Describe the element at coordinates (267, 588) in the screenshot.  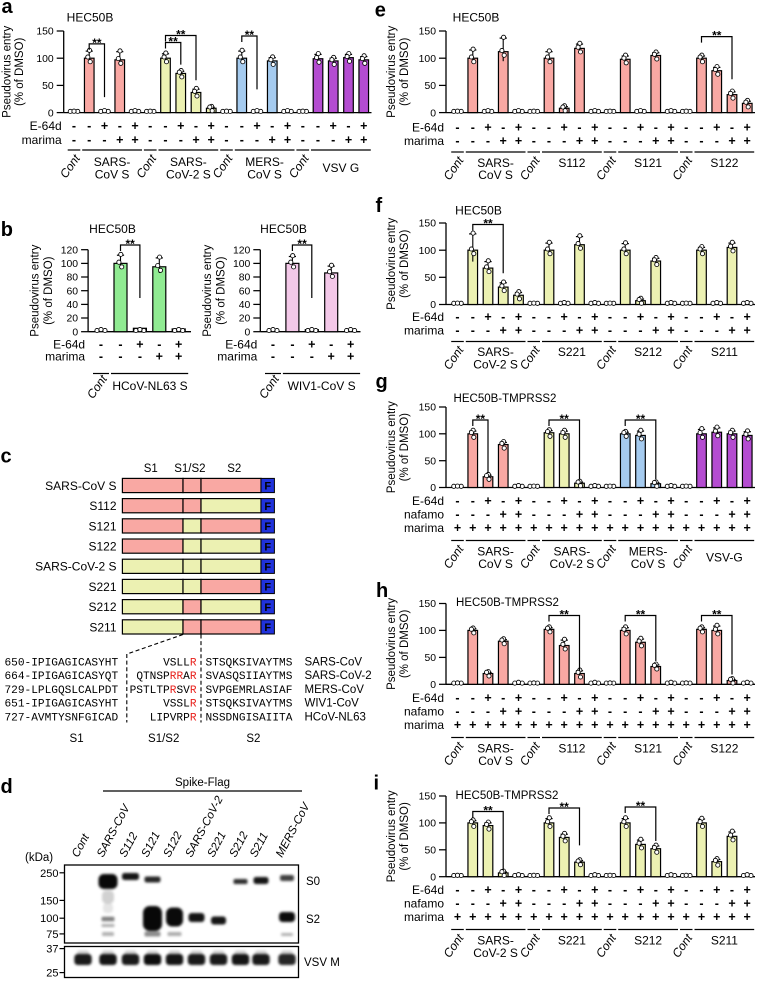
I see `svg-text: F` at that location.